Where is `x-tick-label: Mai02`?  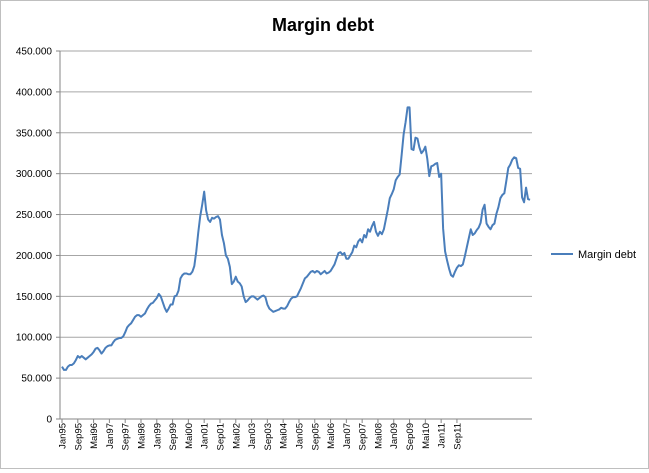 x-tick-label: Mai02 is located at coordinates (236, 436).